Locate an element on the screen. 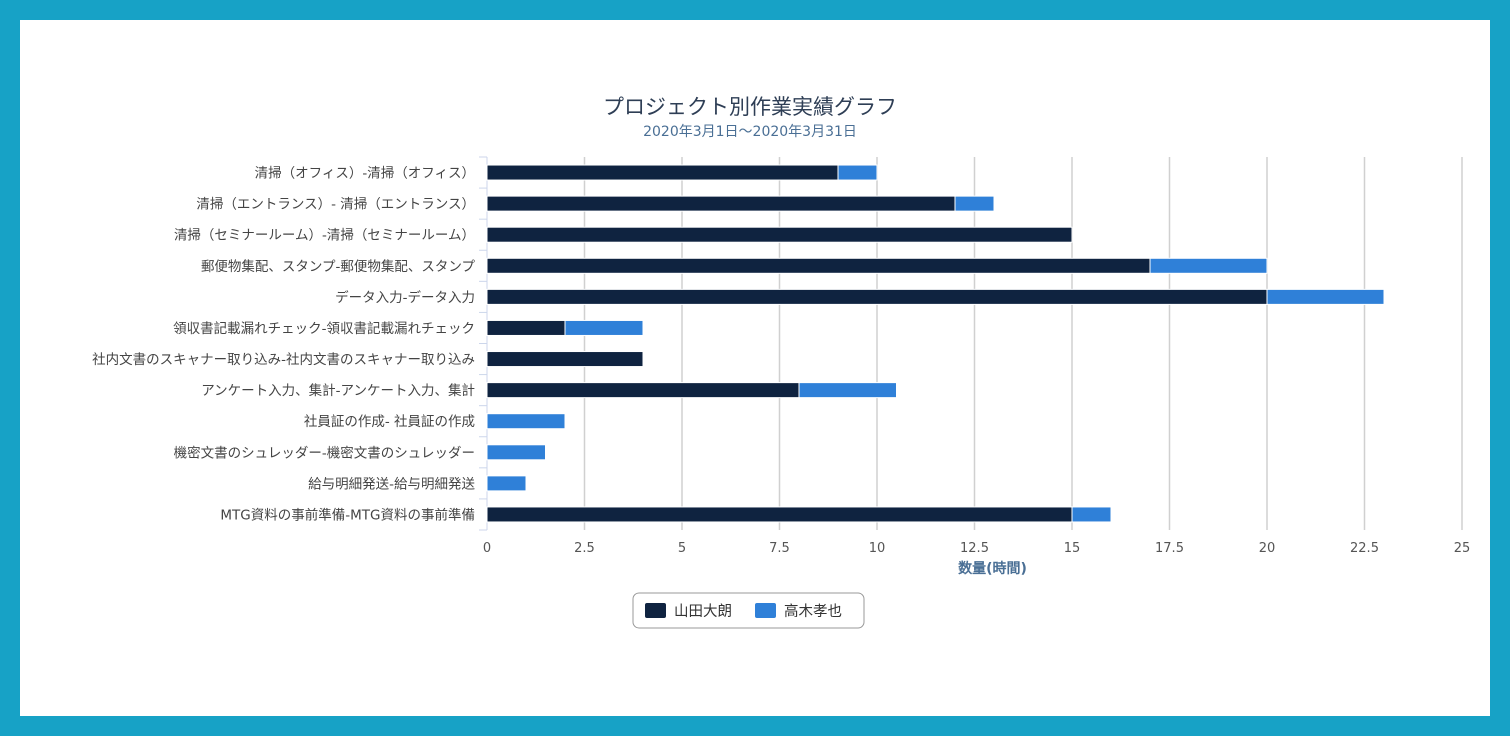  legend-box is located at coordinates (748, 610).